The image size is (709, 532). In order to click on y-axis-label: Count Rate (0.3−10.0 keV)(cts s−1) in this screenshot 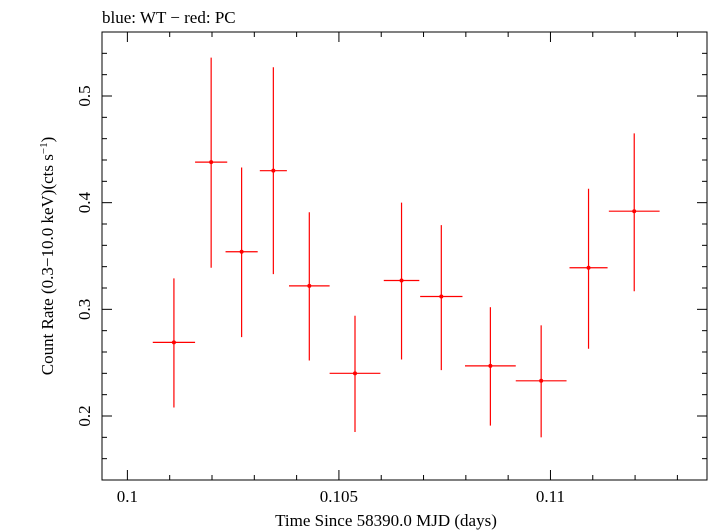, I will do `click(47, 256)`.